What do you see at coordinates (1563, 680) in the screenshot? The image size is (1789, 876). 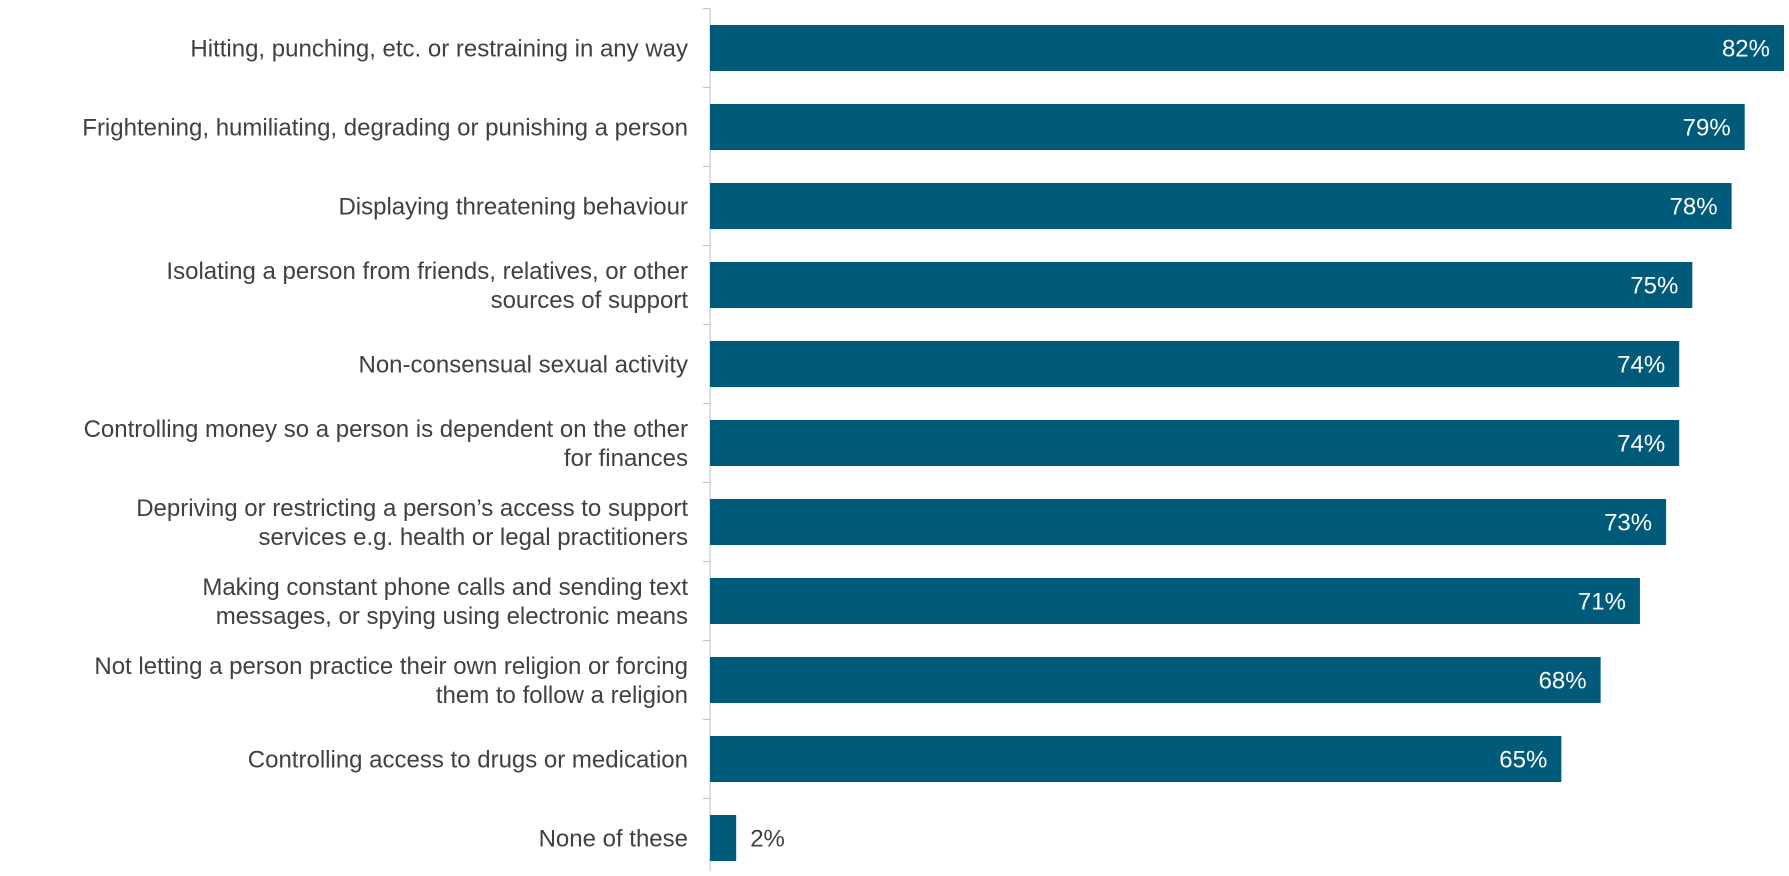 I see `data-label: 68%` at bounding box center [1563, 680].